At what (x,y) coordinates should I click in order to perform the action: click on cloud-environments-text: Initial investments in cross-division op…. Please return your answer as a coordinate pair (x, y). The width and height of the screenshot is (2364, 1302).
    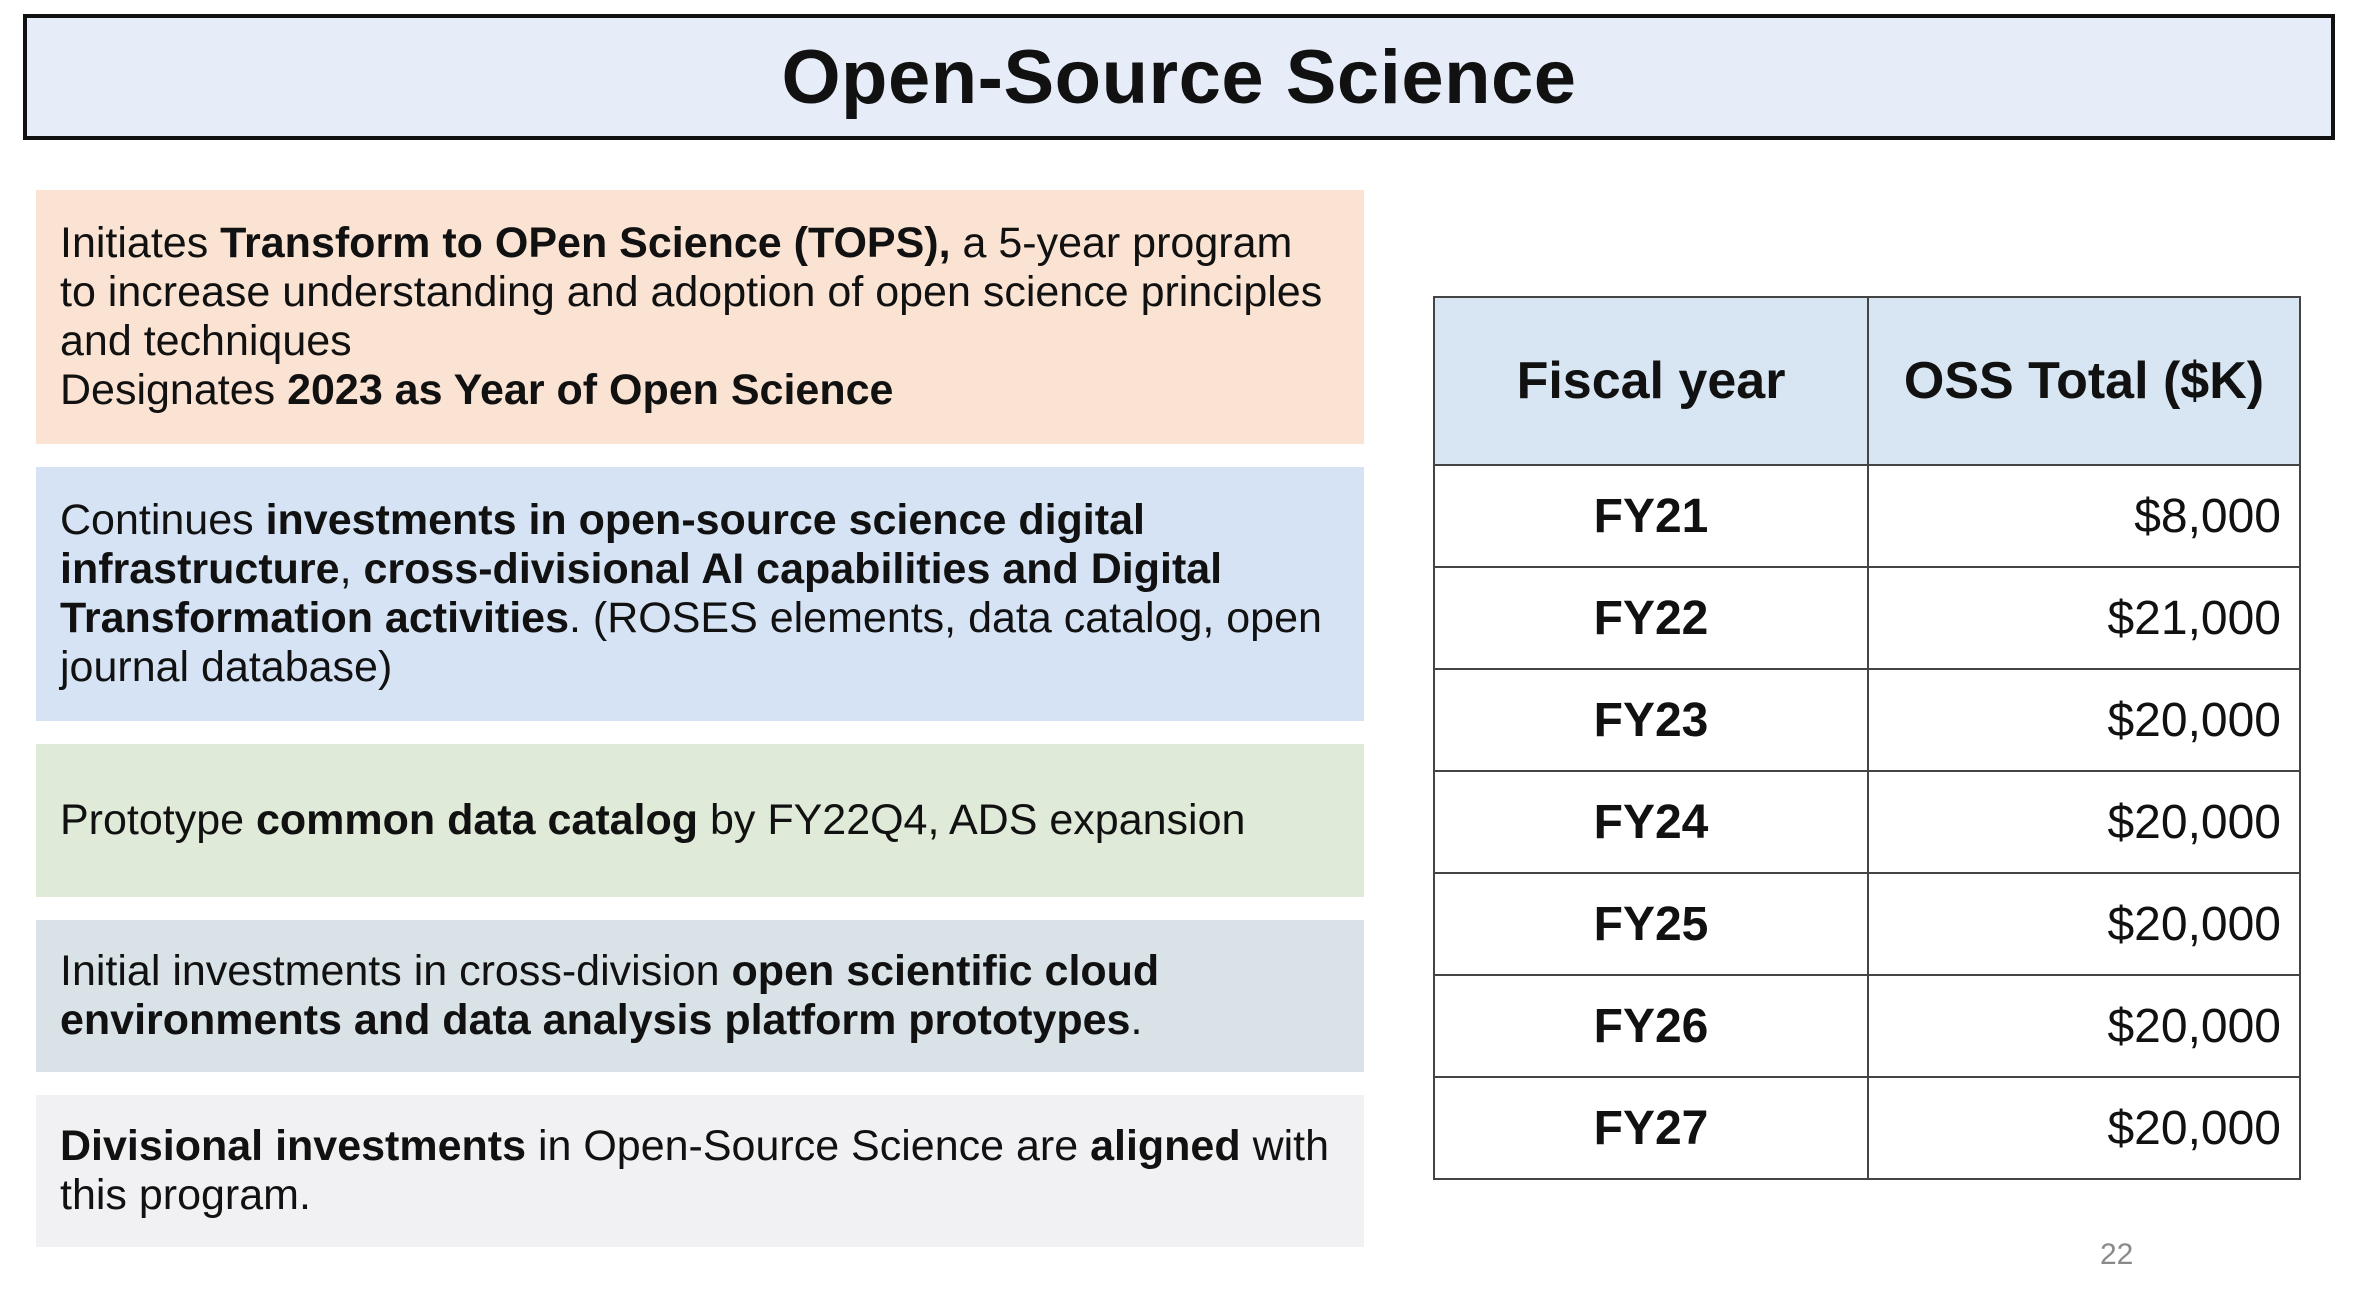
    Looking at the image, I should click on (610, 995).